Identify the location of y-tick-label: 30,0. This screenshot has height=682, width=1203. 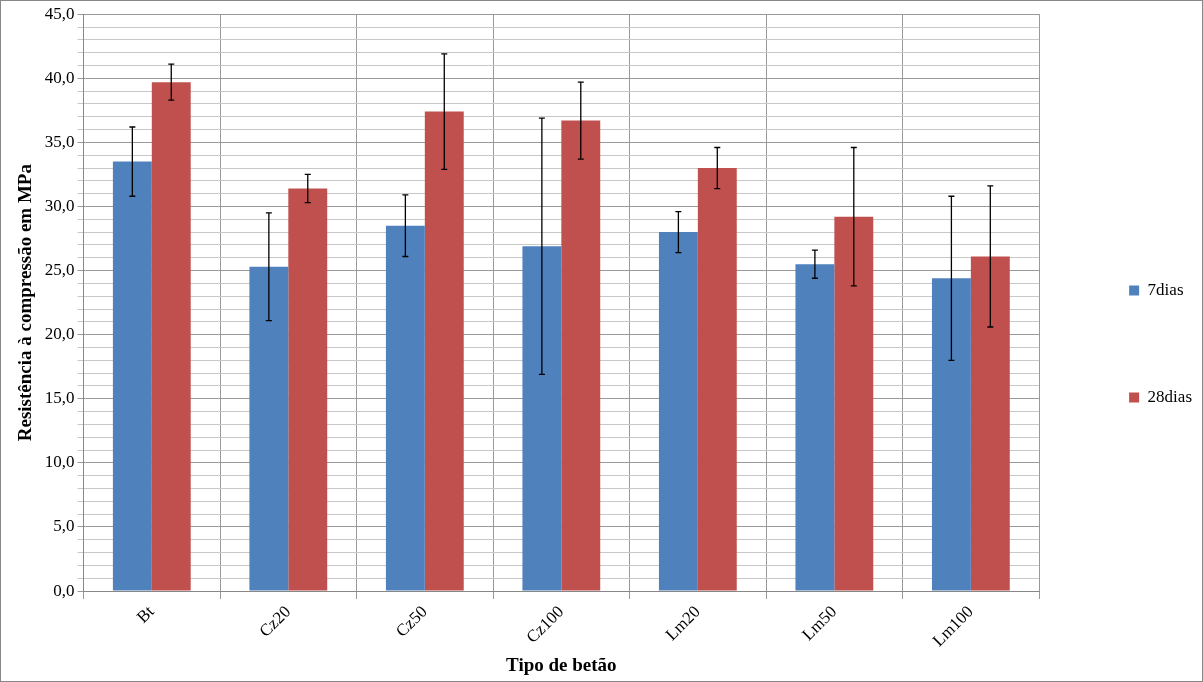
(59, 205).